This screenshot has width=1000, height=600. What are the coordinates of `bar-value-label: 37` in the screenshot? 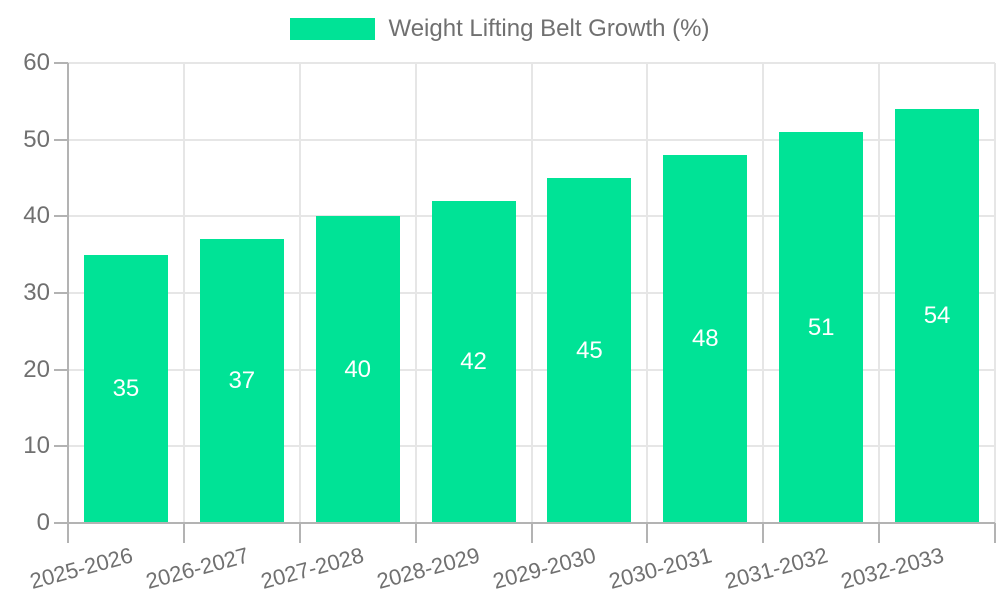 It's located at (242, 381).